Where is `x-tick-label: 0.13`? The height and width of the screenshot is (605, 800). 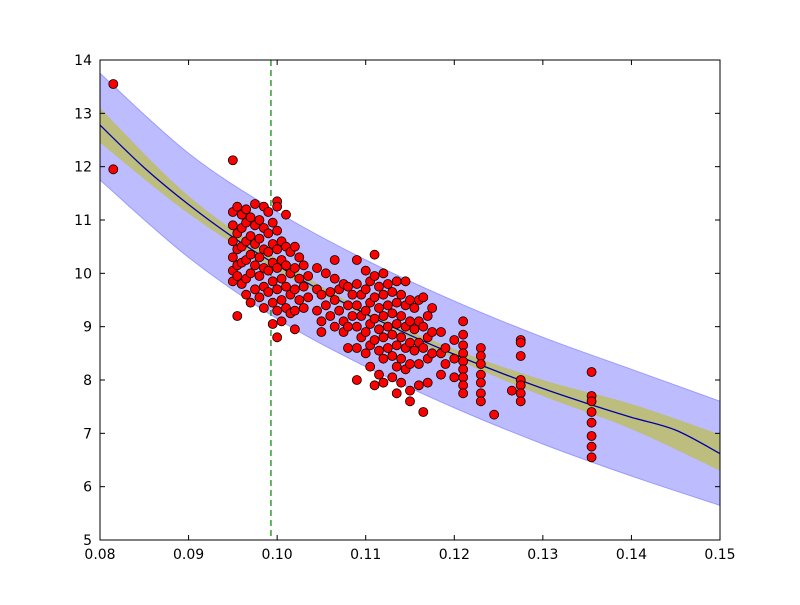
x-tick-label: 0.13 is located at coordinates (542, 555).